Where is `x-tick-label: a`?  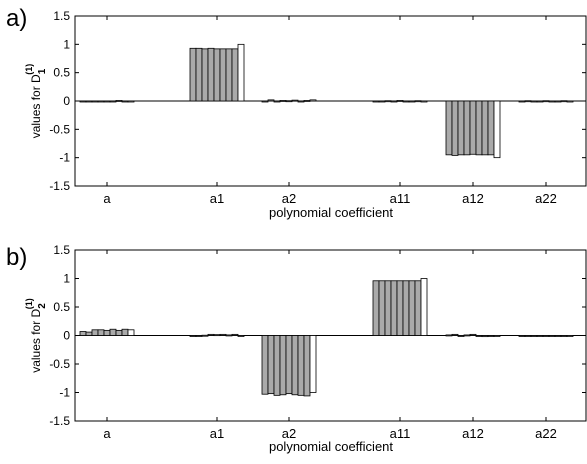
x-tick-label: a is located at coordinates (107, 433).